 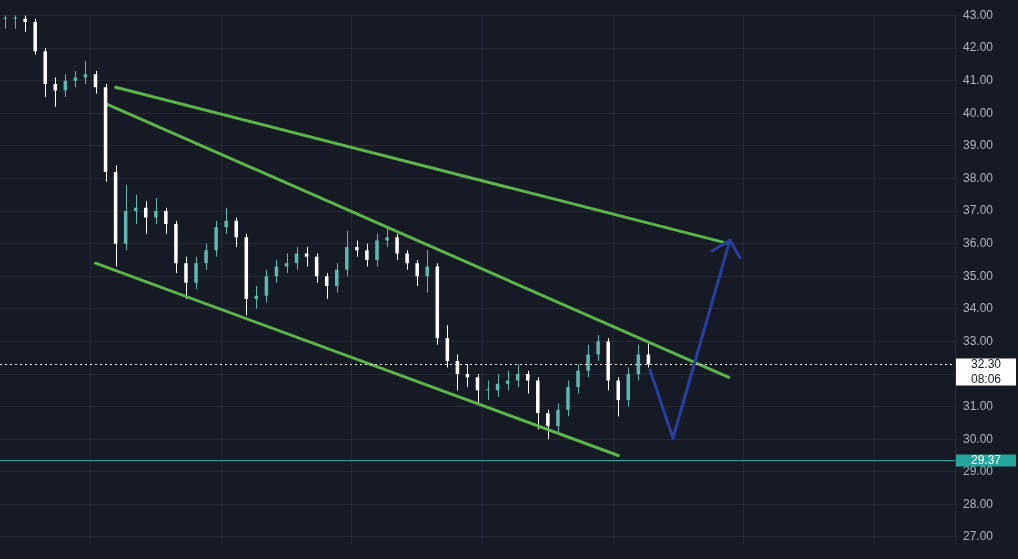 What do you see at coordinates (978, 177) in the screenshot?
I see `y-tick-label: 38.00` at bounding box center [978, 177].